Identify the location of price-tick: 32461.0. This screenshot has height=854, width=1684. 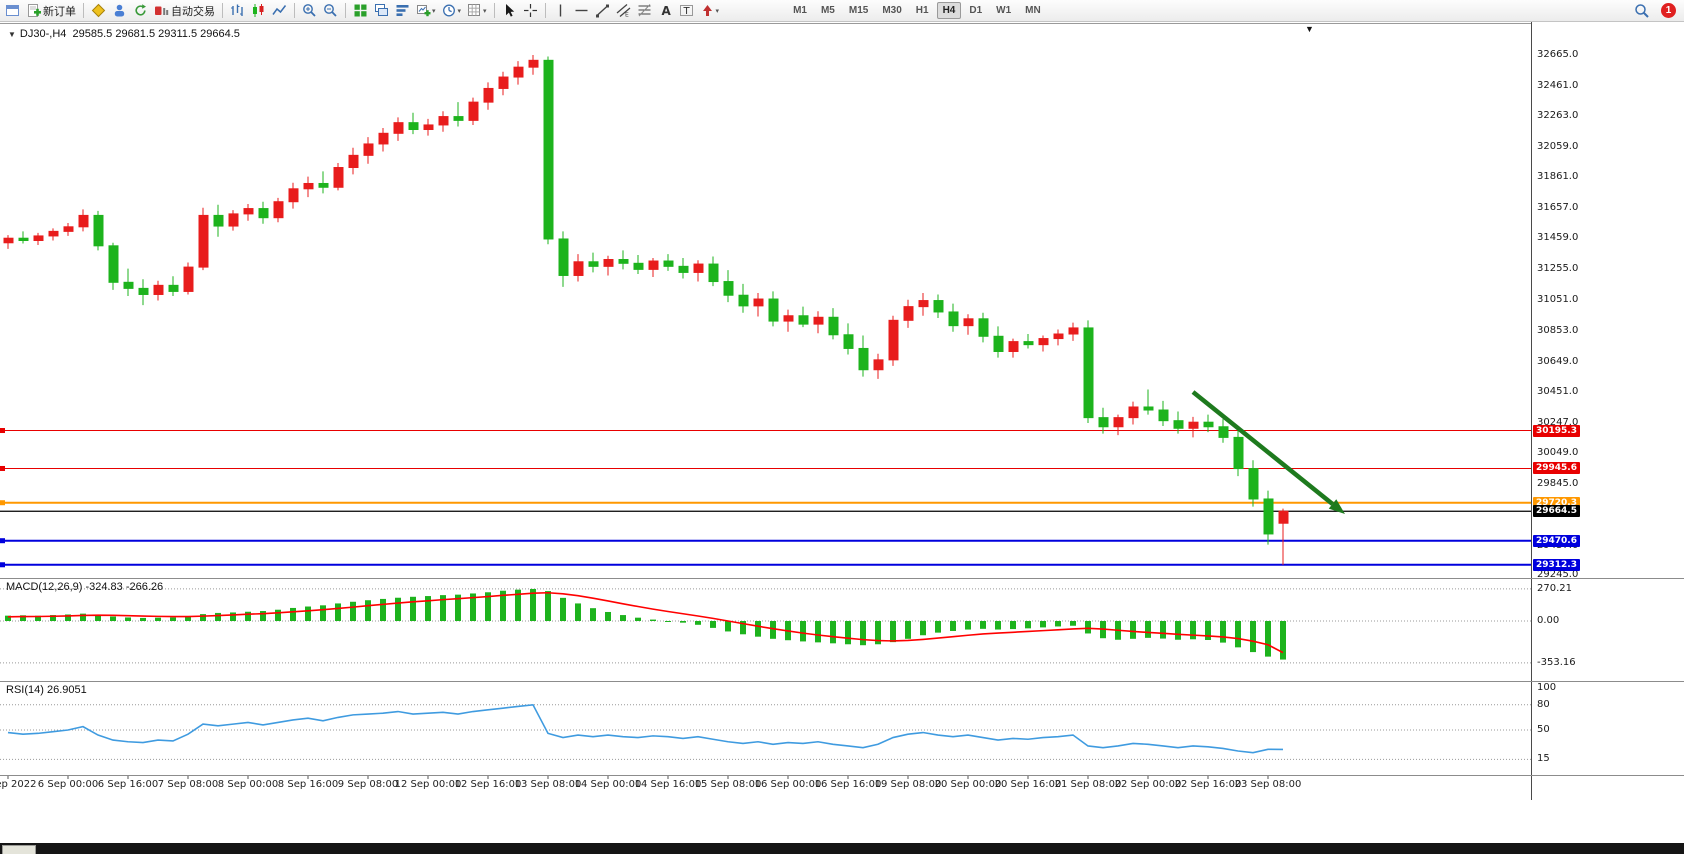
(1558, 86).